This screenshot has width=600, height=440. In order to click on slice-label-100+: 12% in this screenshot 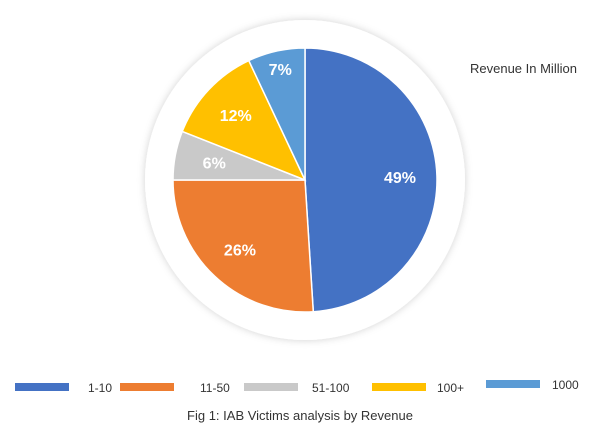, I will do `click(236, 116)`.